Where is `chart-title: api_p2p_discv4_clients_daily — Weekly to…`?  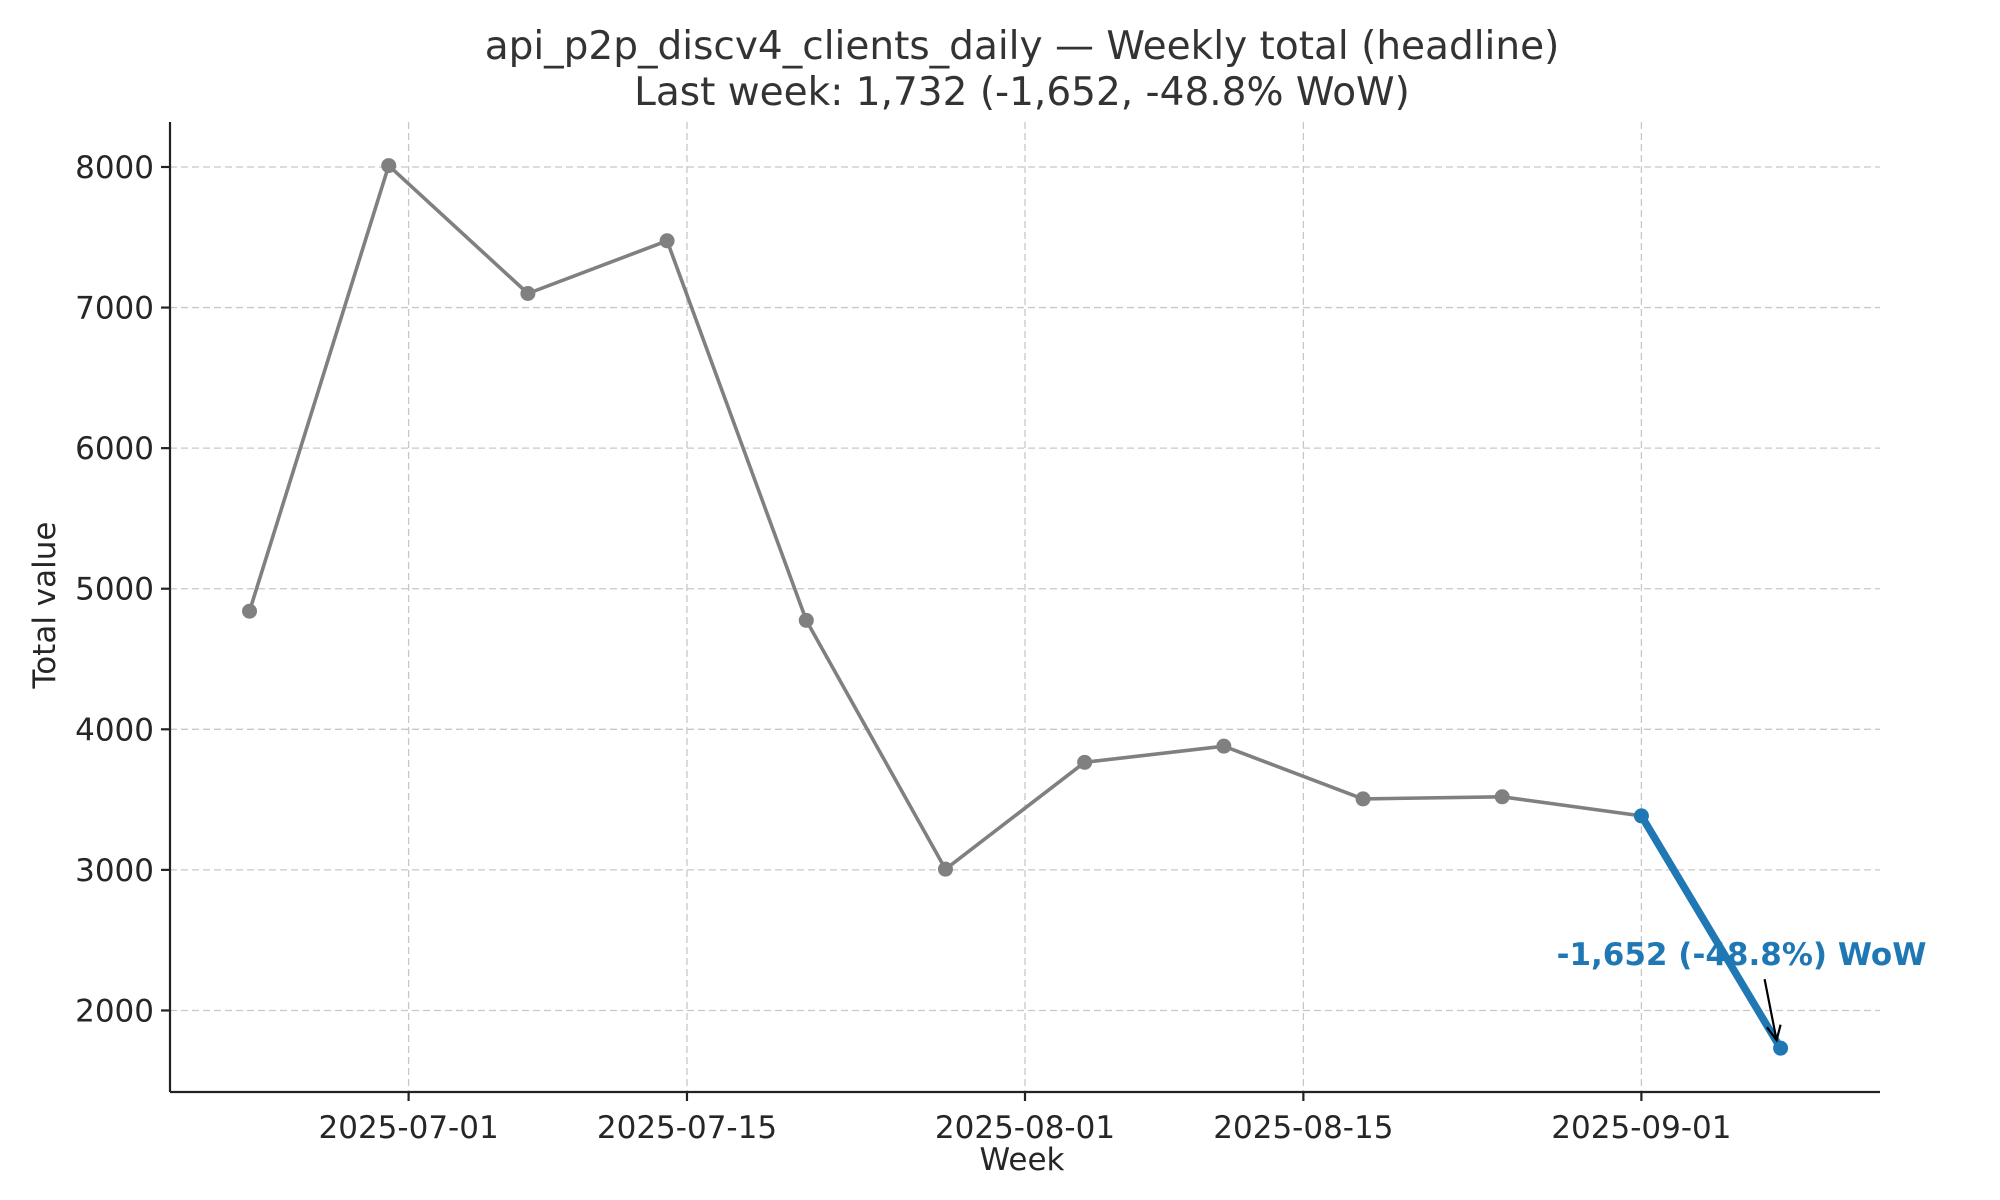
chart-title: api_p2p_discv4_clients_daily — Weekly to… is located at coordinates (1022, 46).